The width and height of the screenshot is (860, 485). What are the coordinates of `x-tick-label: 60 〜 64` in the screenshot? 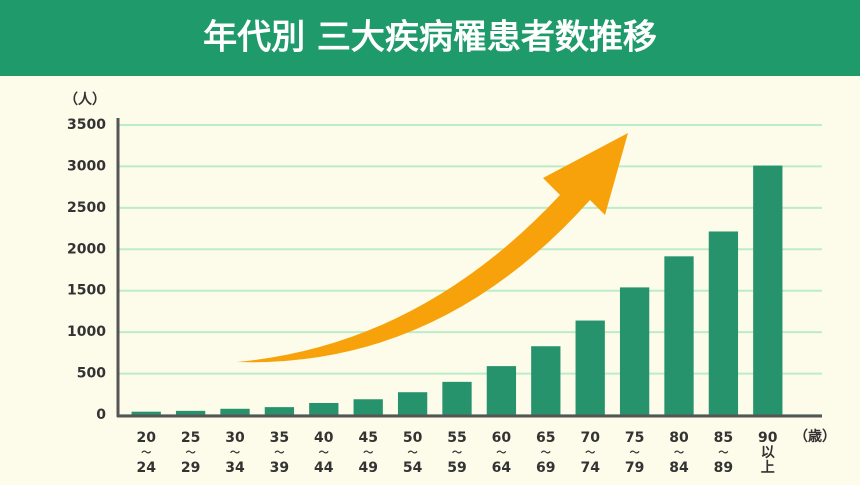 It's located at (502, 453).